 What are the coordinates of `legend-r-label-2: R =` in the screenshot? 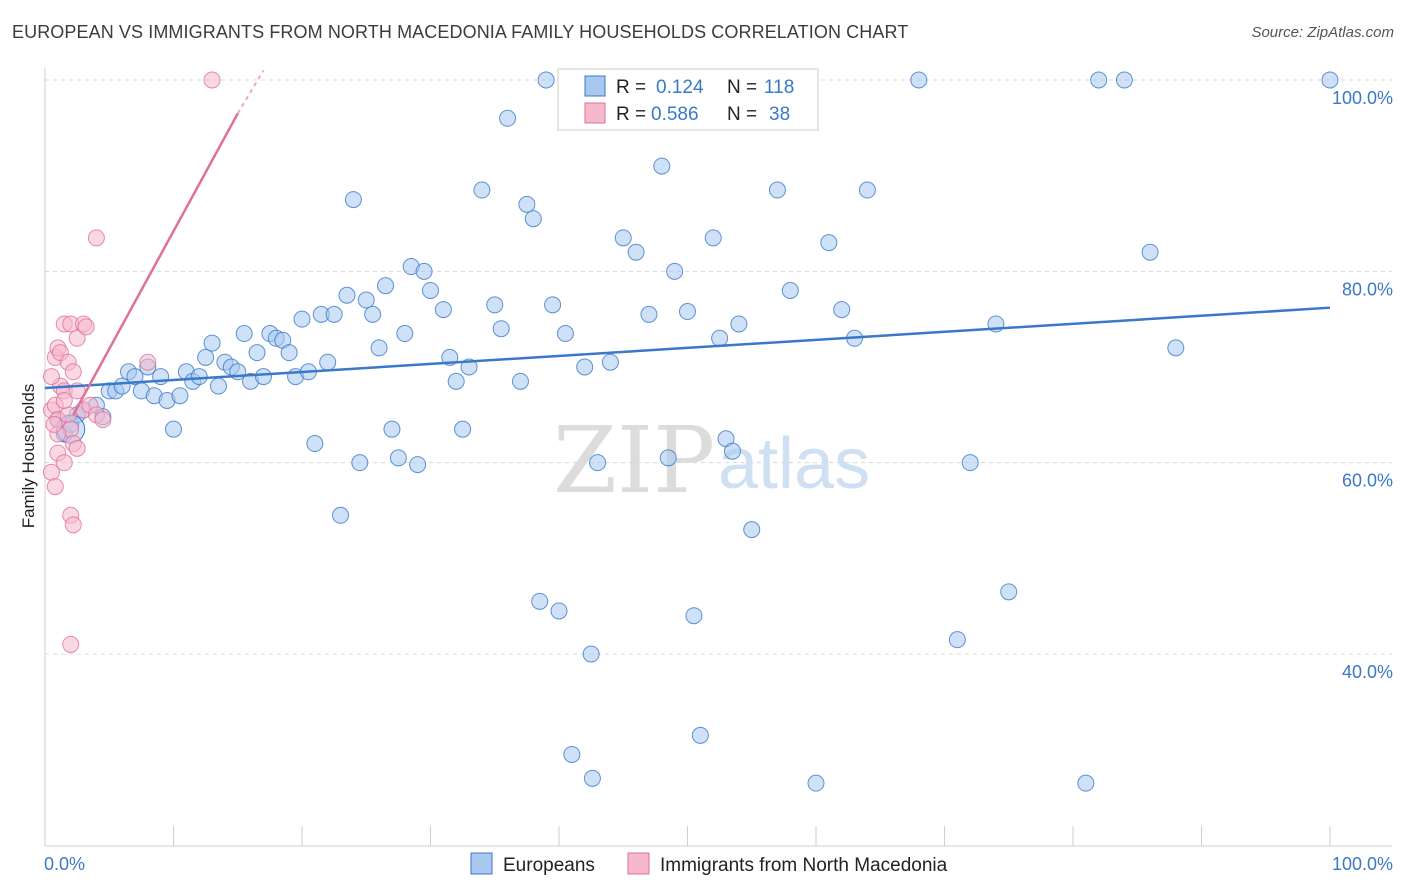 It's located at (631, 114).